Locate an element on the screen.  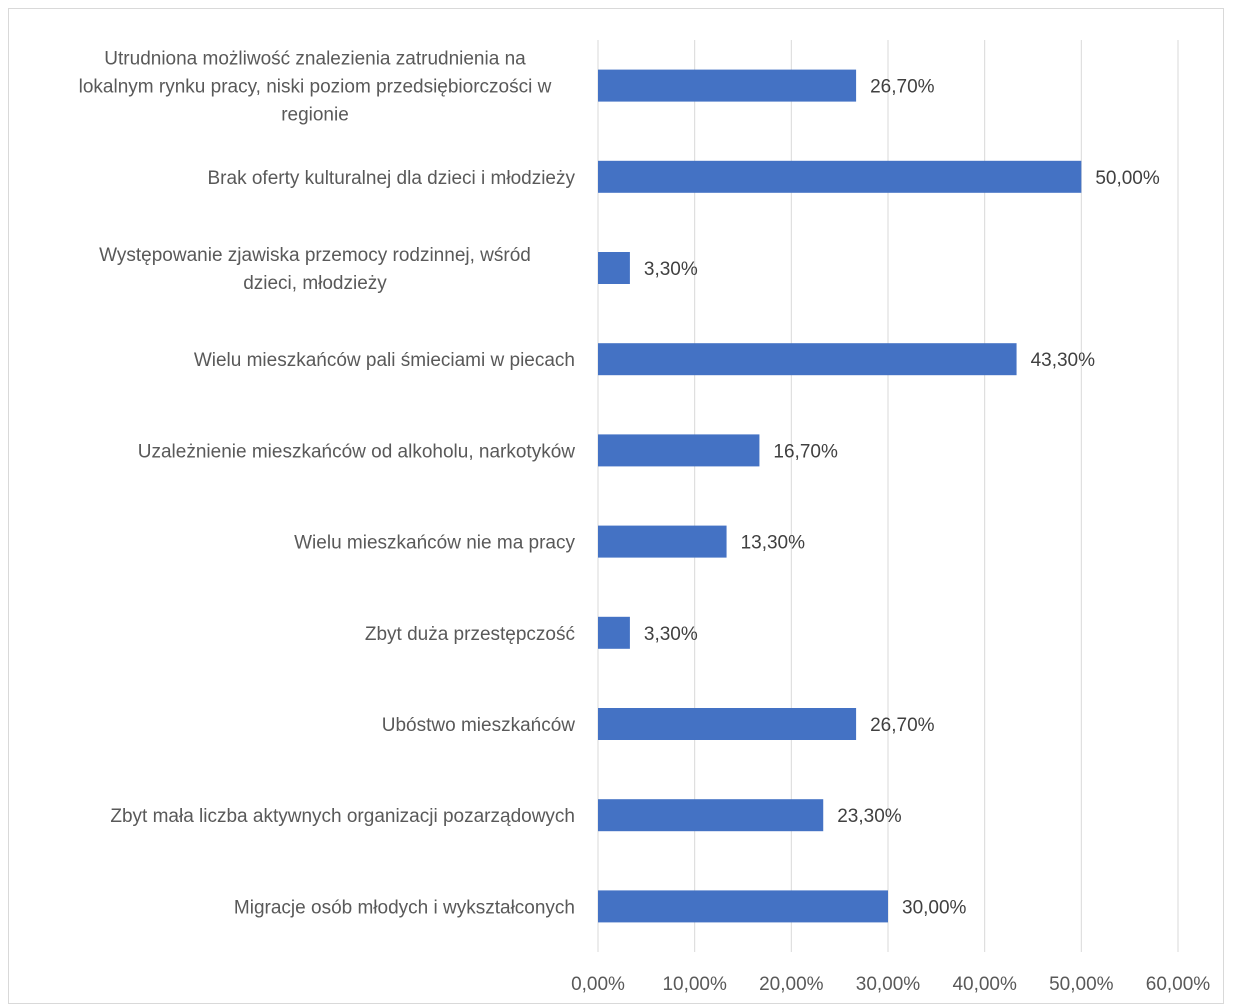
x-tick-label-1: 10,00% is located at coordinates (694, 984).